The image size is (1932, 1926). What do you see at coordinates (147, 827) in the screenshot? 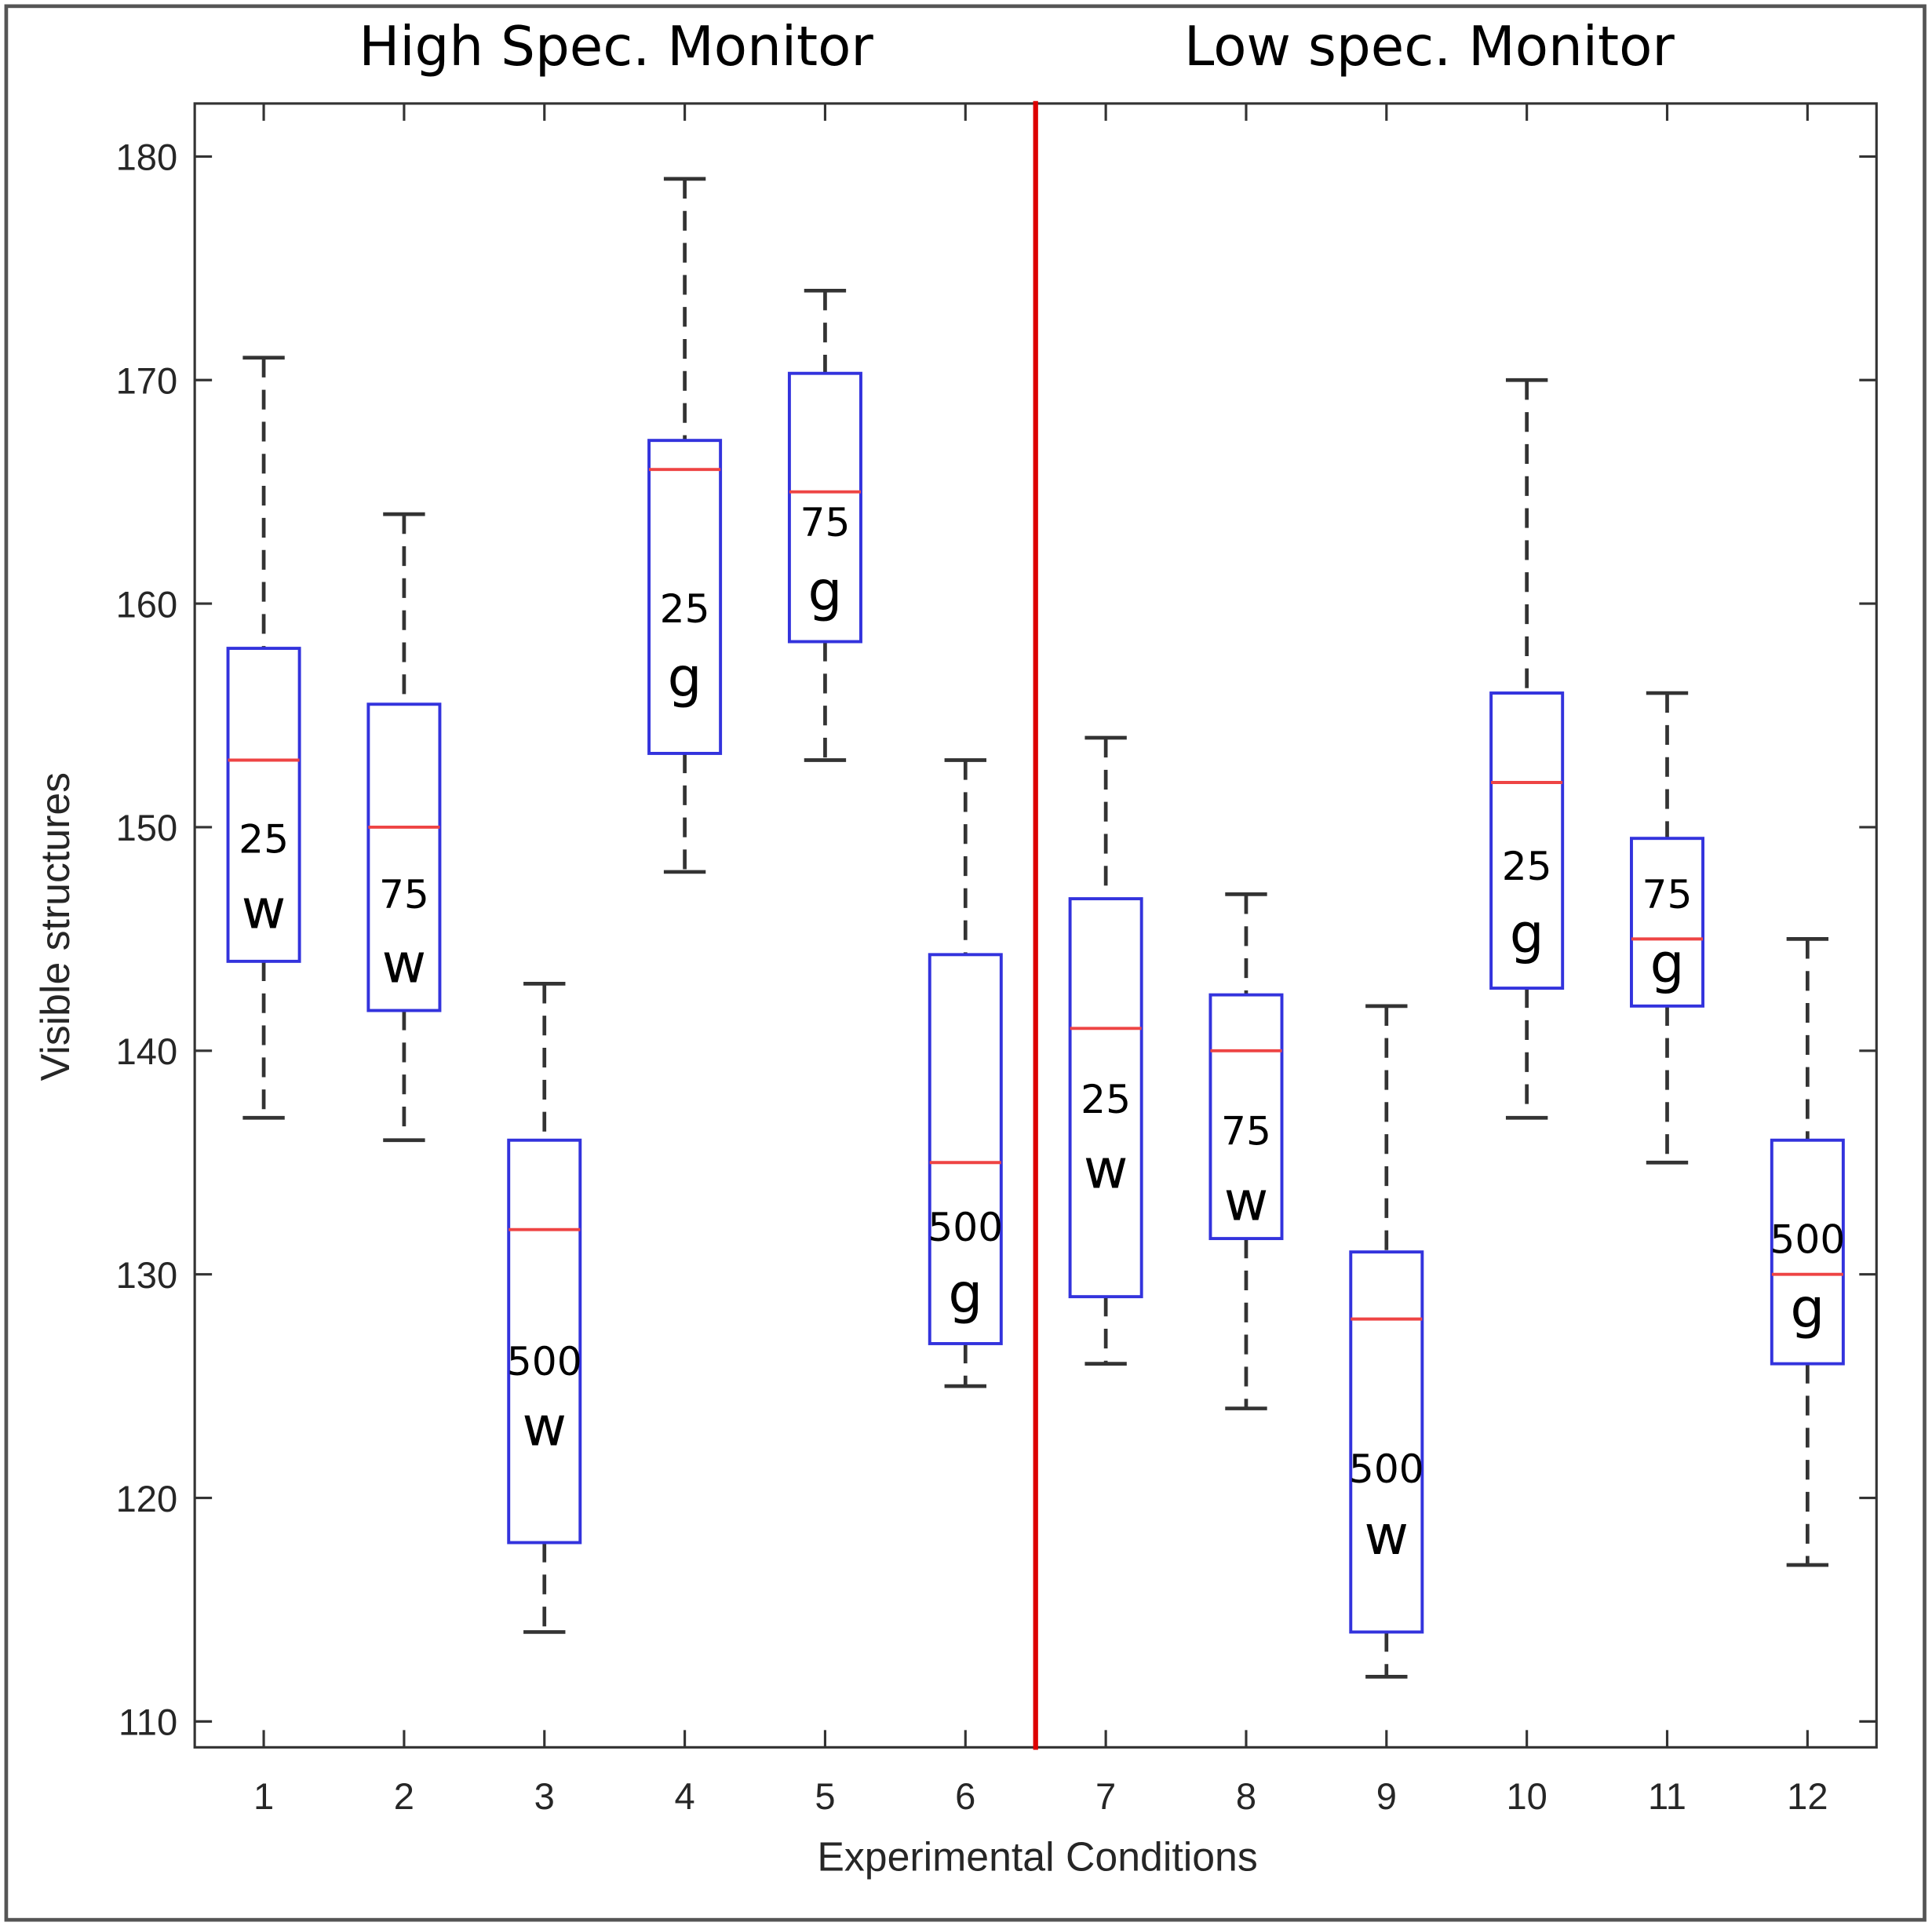
I see `y-tick-label: 150` at bounding box center [147, 827].